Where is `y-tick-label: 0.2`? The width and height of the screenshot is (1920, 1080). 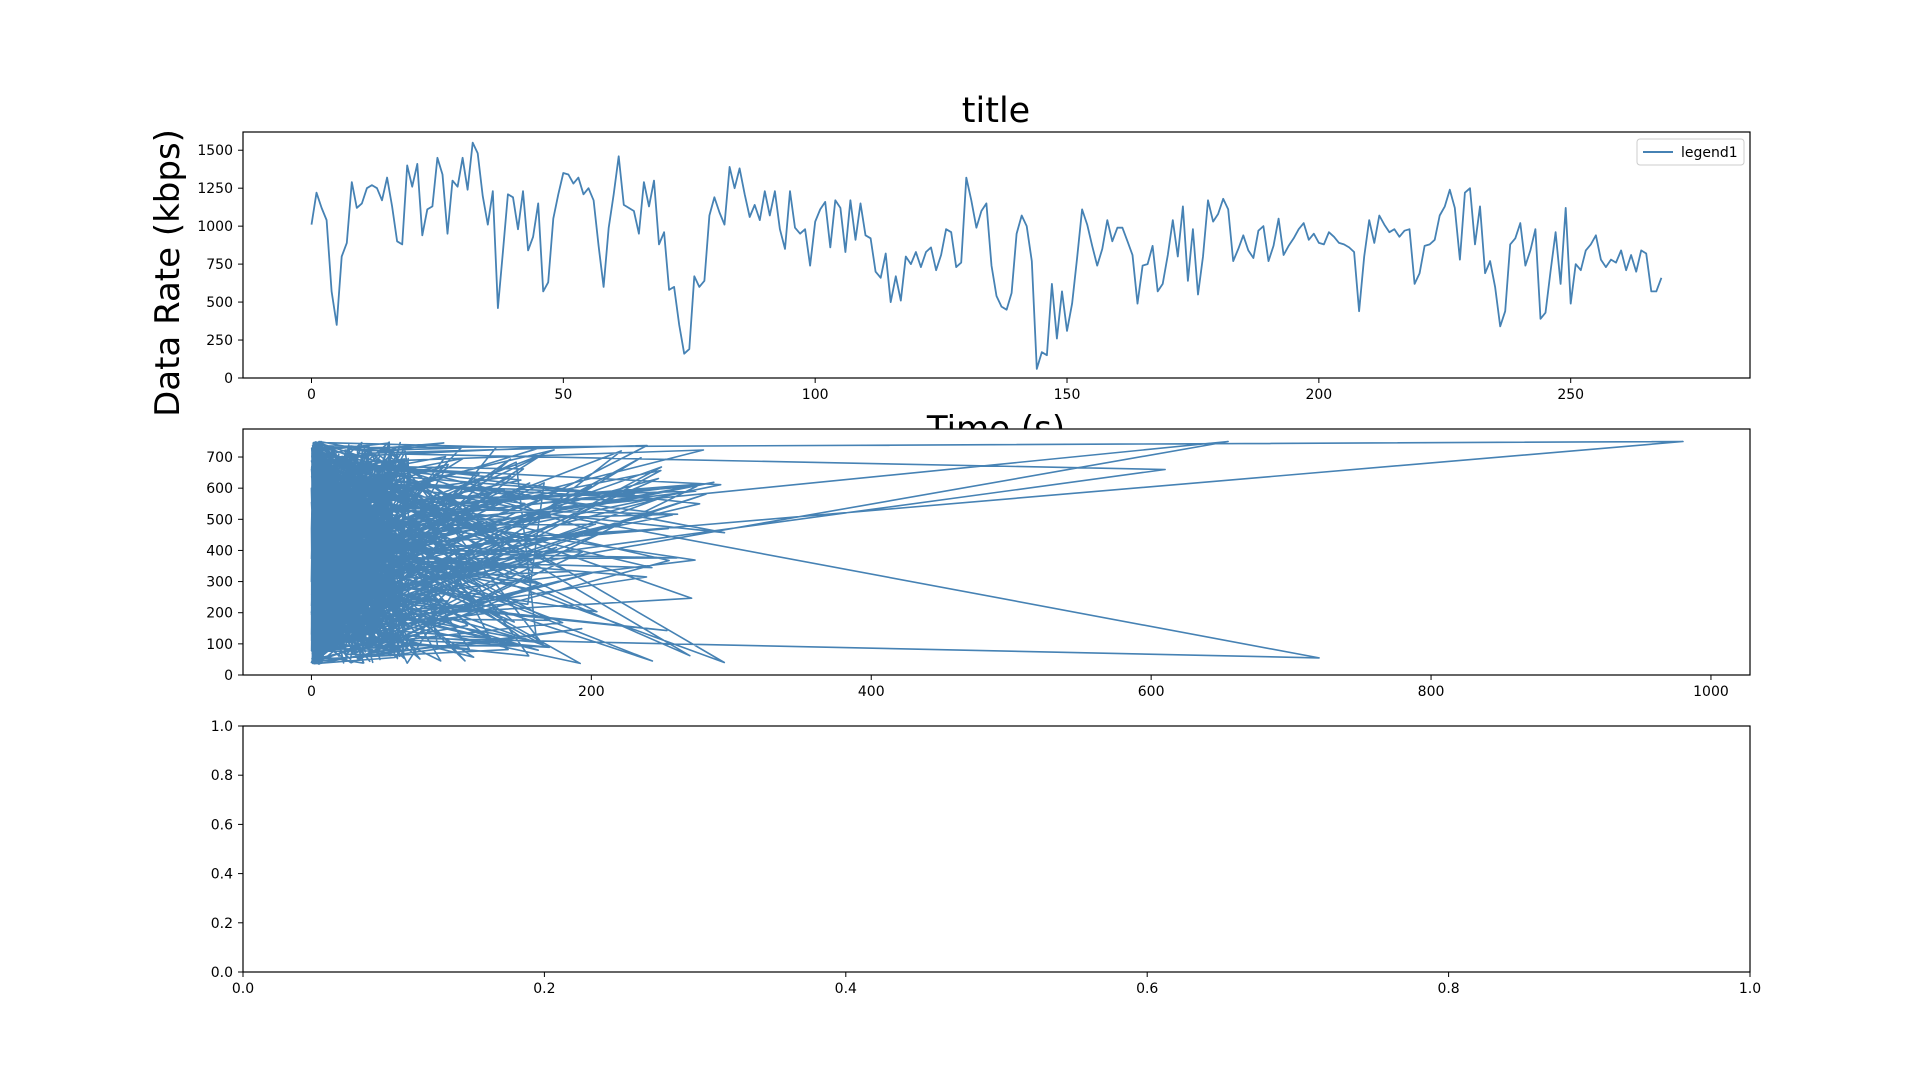
y-tick-label: 0.2 is located at coordinates (222, 924).